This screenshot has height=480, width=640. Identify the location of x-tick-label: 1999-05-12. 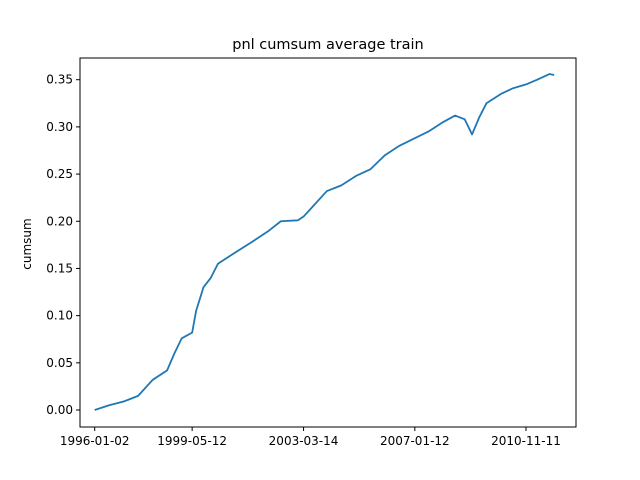
(192, 441).